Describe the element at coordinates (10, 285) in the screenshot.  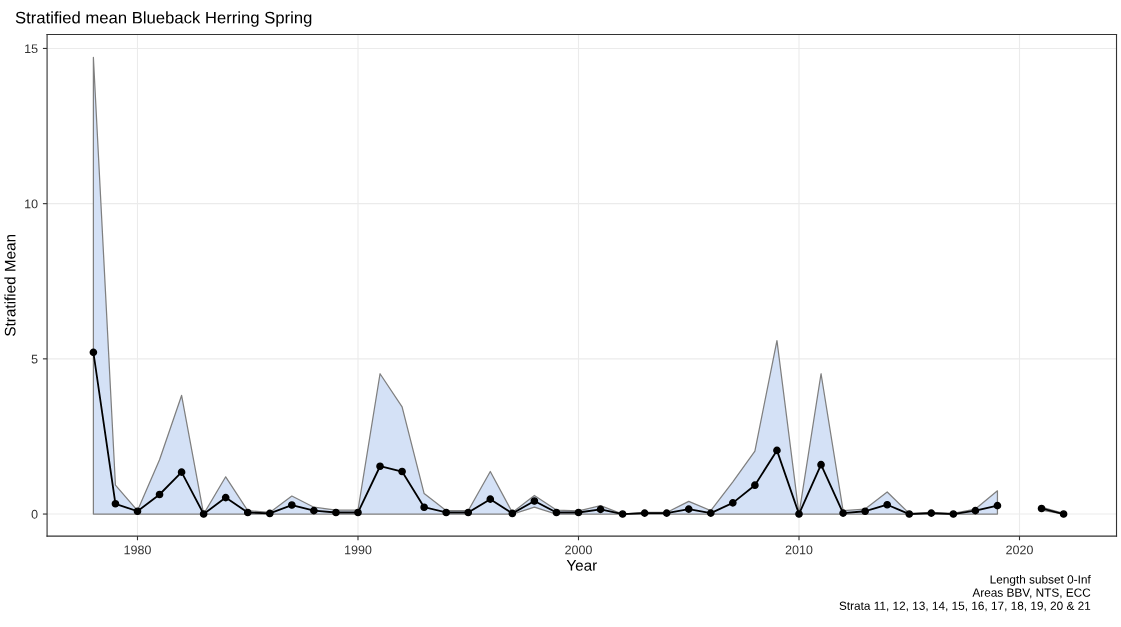
I see `y-axis-title: Stratified Mean` at that location.